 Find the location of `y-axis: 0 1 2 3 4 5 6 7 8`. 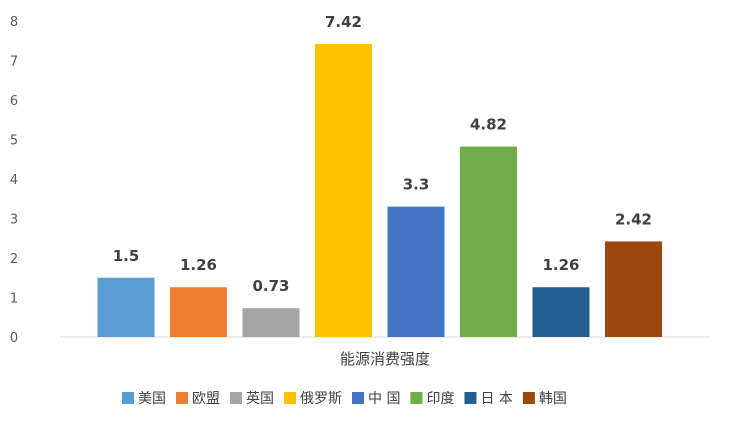

y-axis: 0 1 2 3 4 5 6 7 8 is located at coordinates (14, 180).